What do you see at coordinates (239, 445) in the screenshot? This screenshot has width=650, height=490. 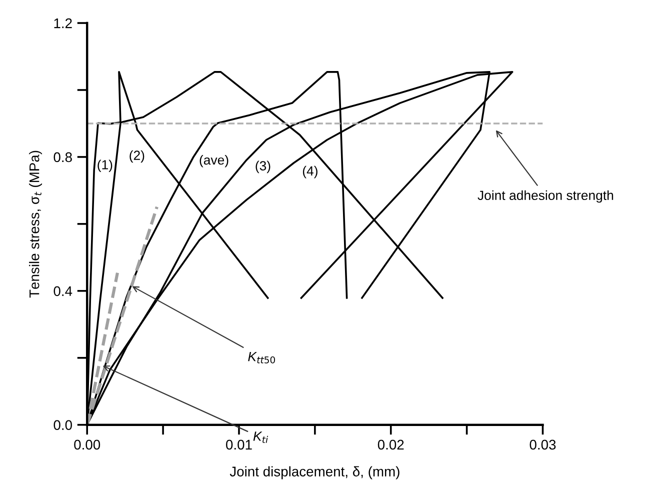 I see `x-tick-label: 0.01` at bounding box center [239, 445].